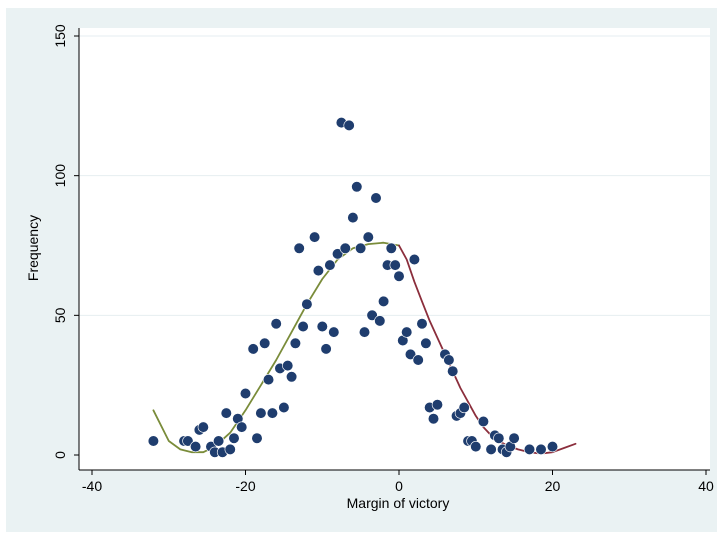 The image size is (723, 537). What do you see at coordinates (399, 486) in the screenshot?
I see `x-tick-label: 0` at bounding box center [399, 486].